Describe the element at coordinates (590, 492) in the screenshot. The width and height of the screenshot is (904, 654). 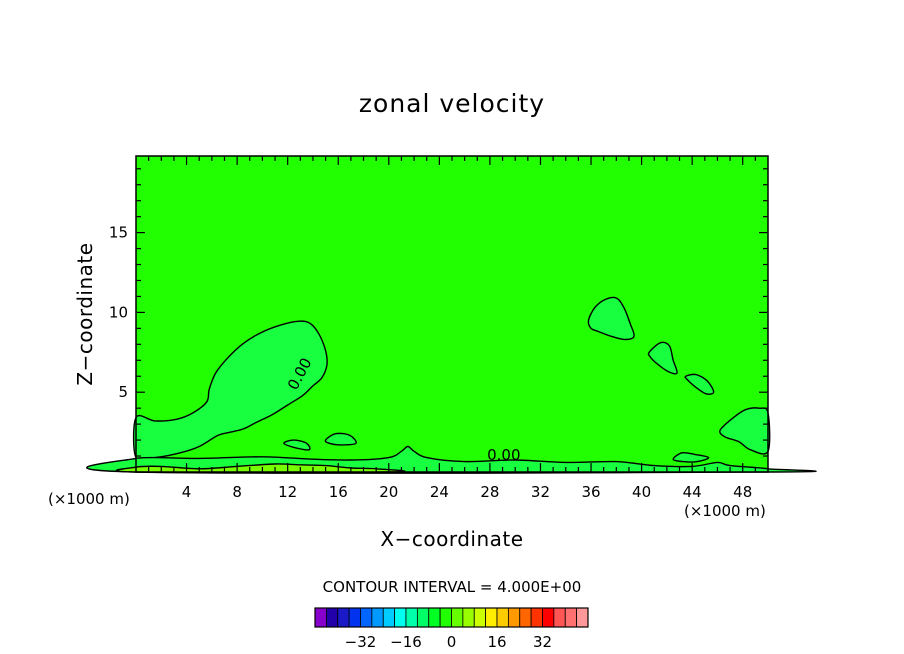
I see `x-tick-label: 36` at that location.